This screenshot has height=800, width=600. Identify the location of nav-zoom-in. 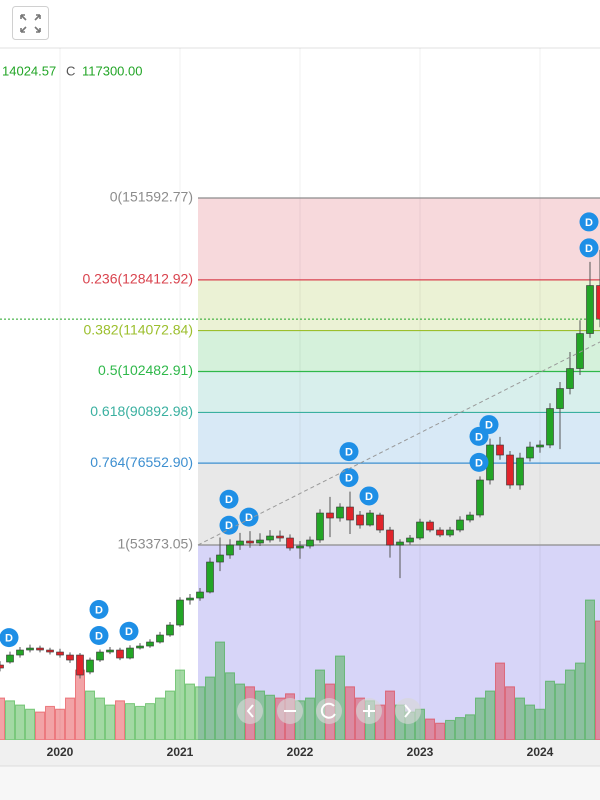
(369, 711).